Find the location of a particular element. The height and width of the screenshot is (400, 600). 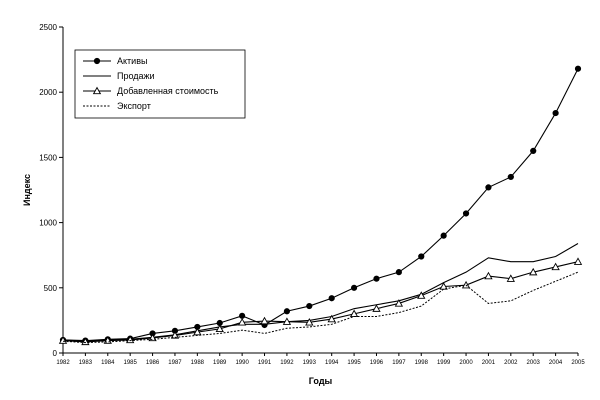

x-tick-label: 1984 is located at coordinates (108, 363).